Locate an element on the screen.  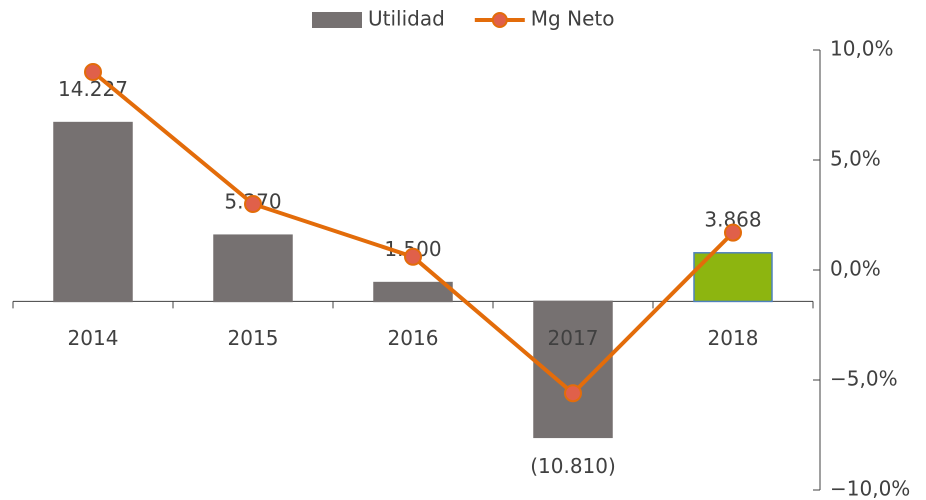
data-label: (10.810) is located at coordinates (573, 466).